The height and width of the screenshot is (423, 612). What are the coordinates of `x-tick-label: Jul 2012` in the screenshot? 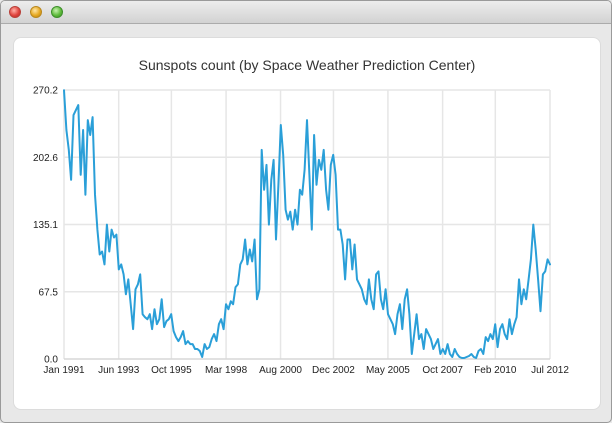 It's located at (550, 370).